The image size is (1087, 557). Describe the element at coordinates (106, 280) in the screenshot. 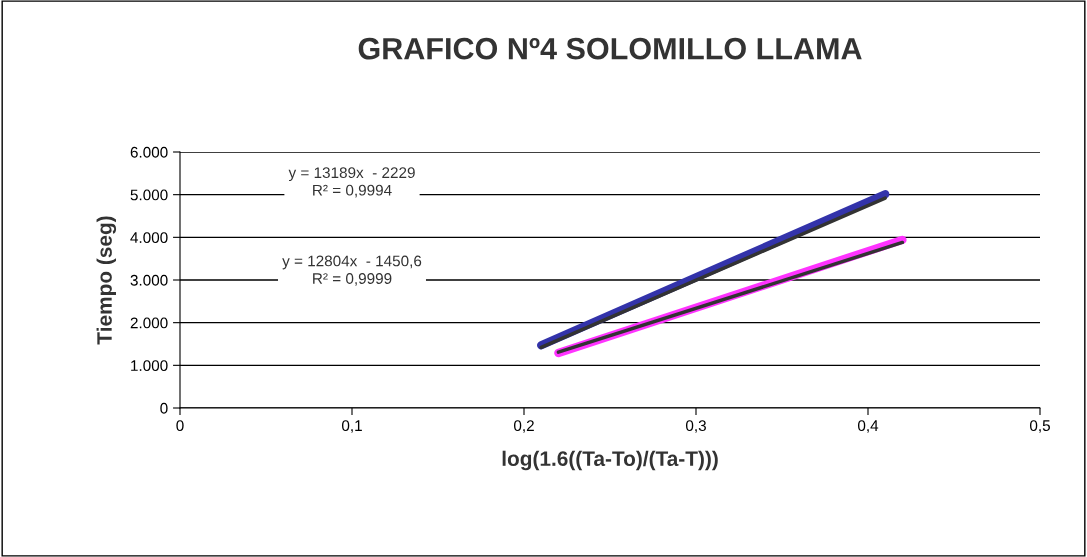

I see `y-axis-title: Tiempo (seg)` at that location.